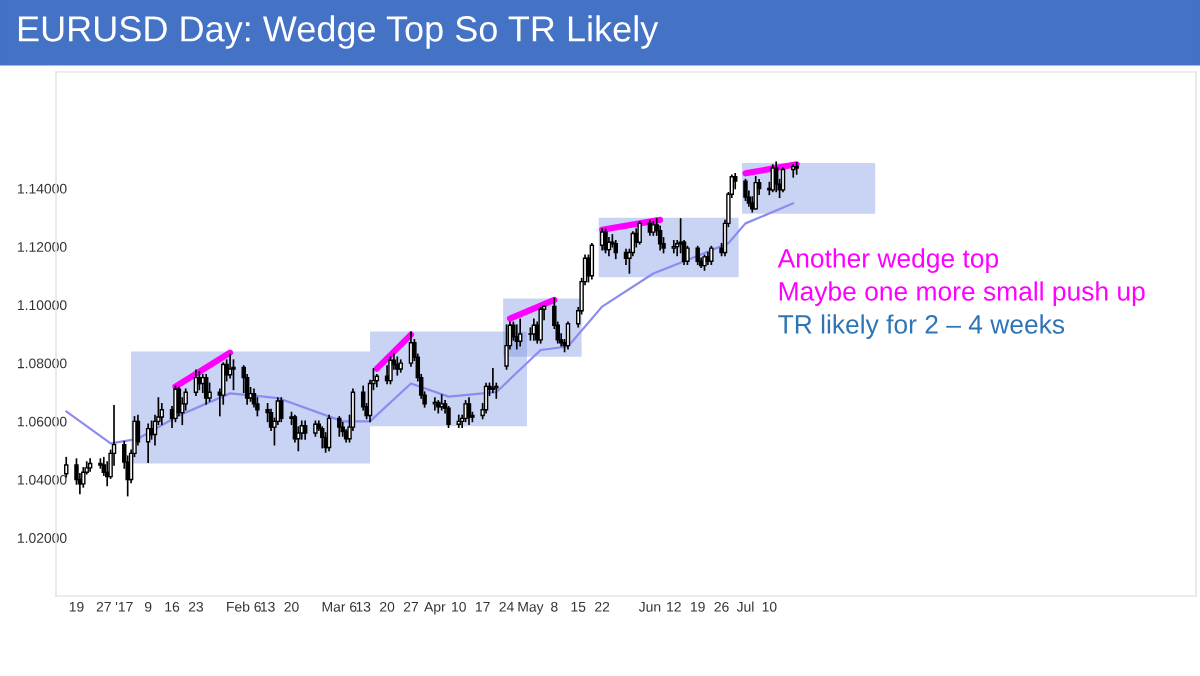 This screenshot has width=1200, height=676. I want to click on annotation: Another wedge top, so click(888, 260).